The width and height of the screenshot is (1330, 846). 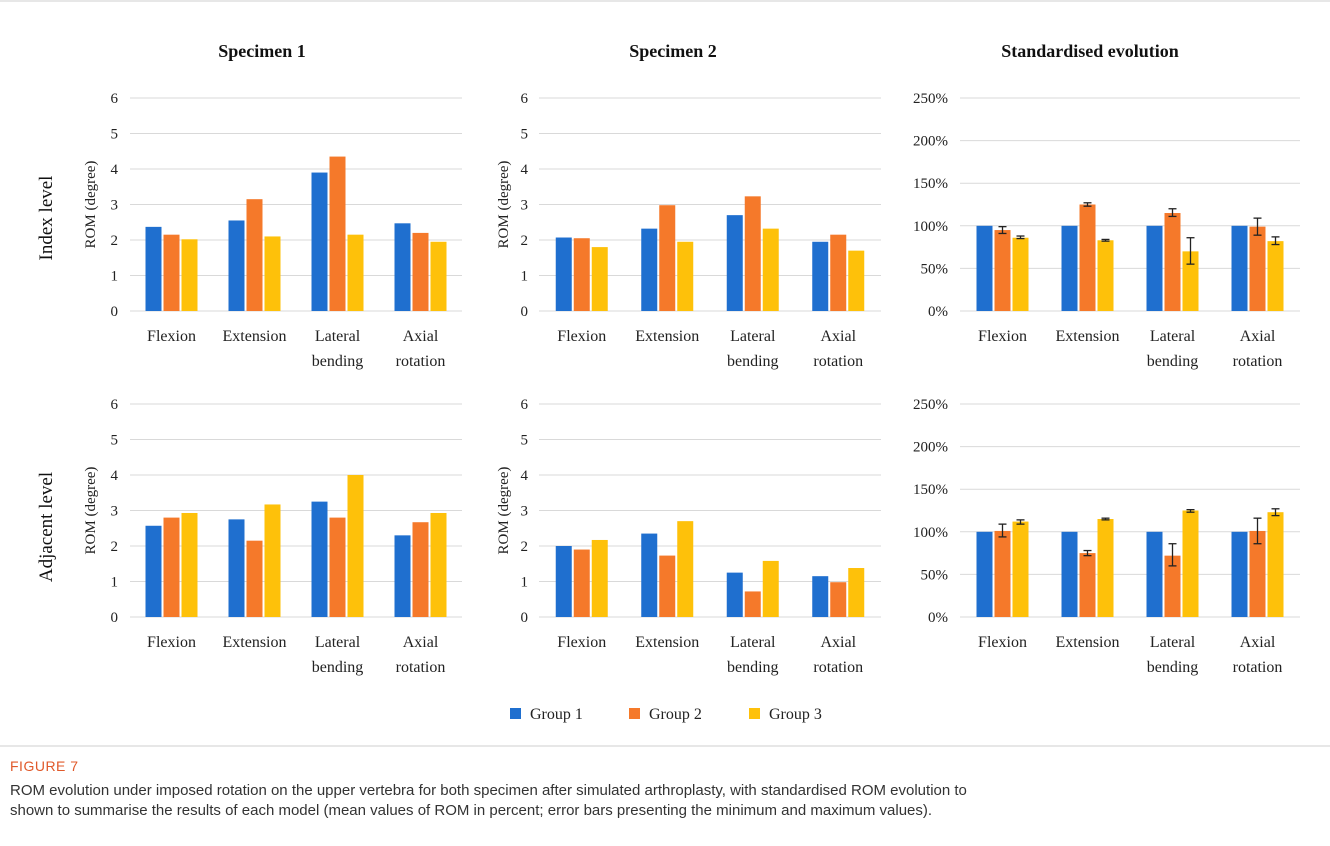 What do you see at coordinates (46, 527) in the screenshot?
I see `row-label-adjacent-level: Adjacent level` at bounding box center [46, 527].